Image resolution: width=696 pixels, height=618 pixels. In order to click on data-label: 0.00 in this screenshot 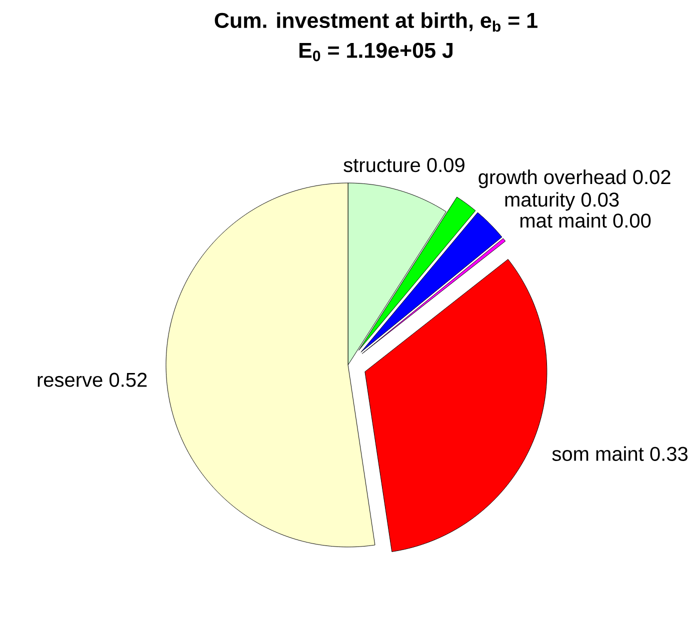, I will do `click(632, 221)`.